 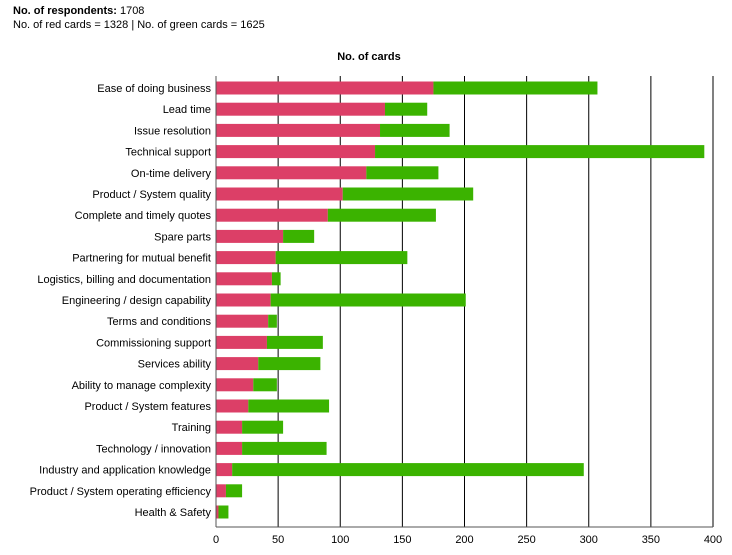 What do you see at coordinates (151, 195) in the screenshot?
I see `category-label: Product / System quality` at bounding box center [151, 195].